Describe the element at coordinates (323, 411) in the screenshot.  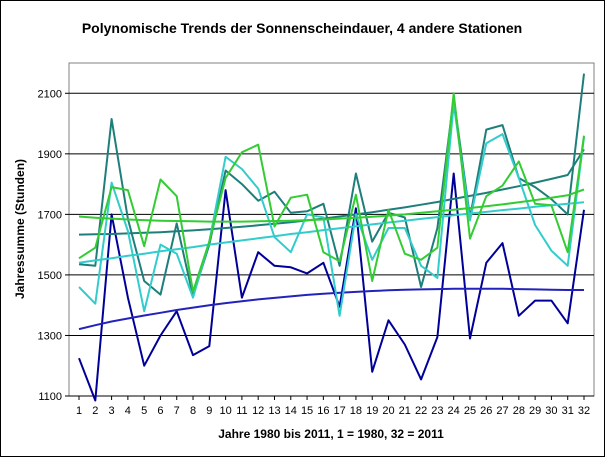
I see `x-tick-label: 16` at that location.